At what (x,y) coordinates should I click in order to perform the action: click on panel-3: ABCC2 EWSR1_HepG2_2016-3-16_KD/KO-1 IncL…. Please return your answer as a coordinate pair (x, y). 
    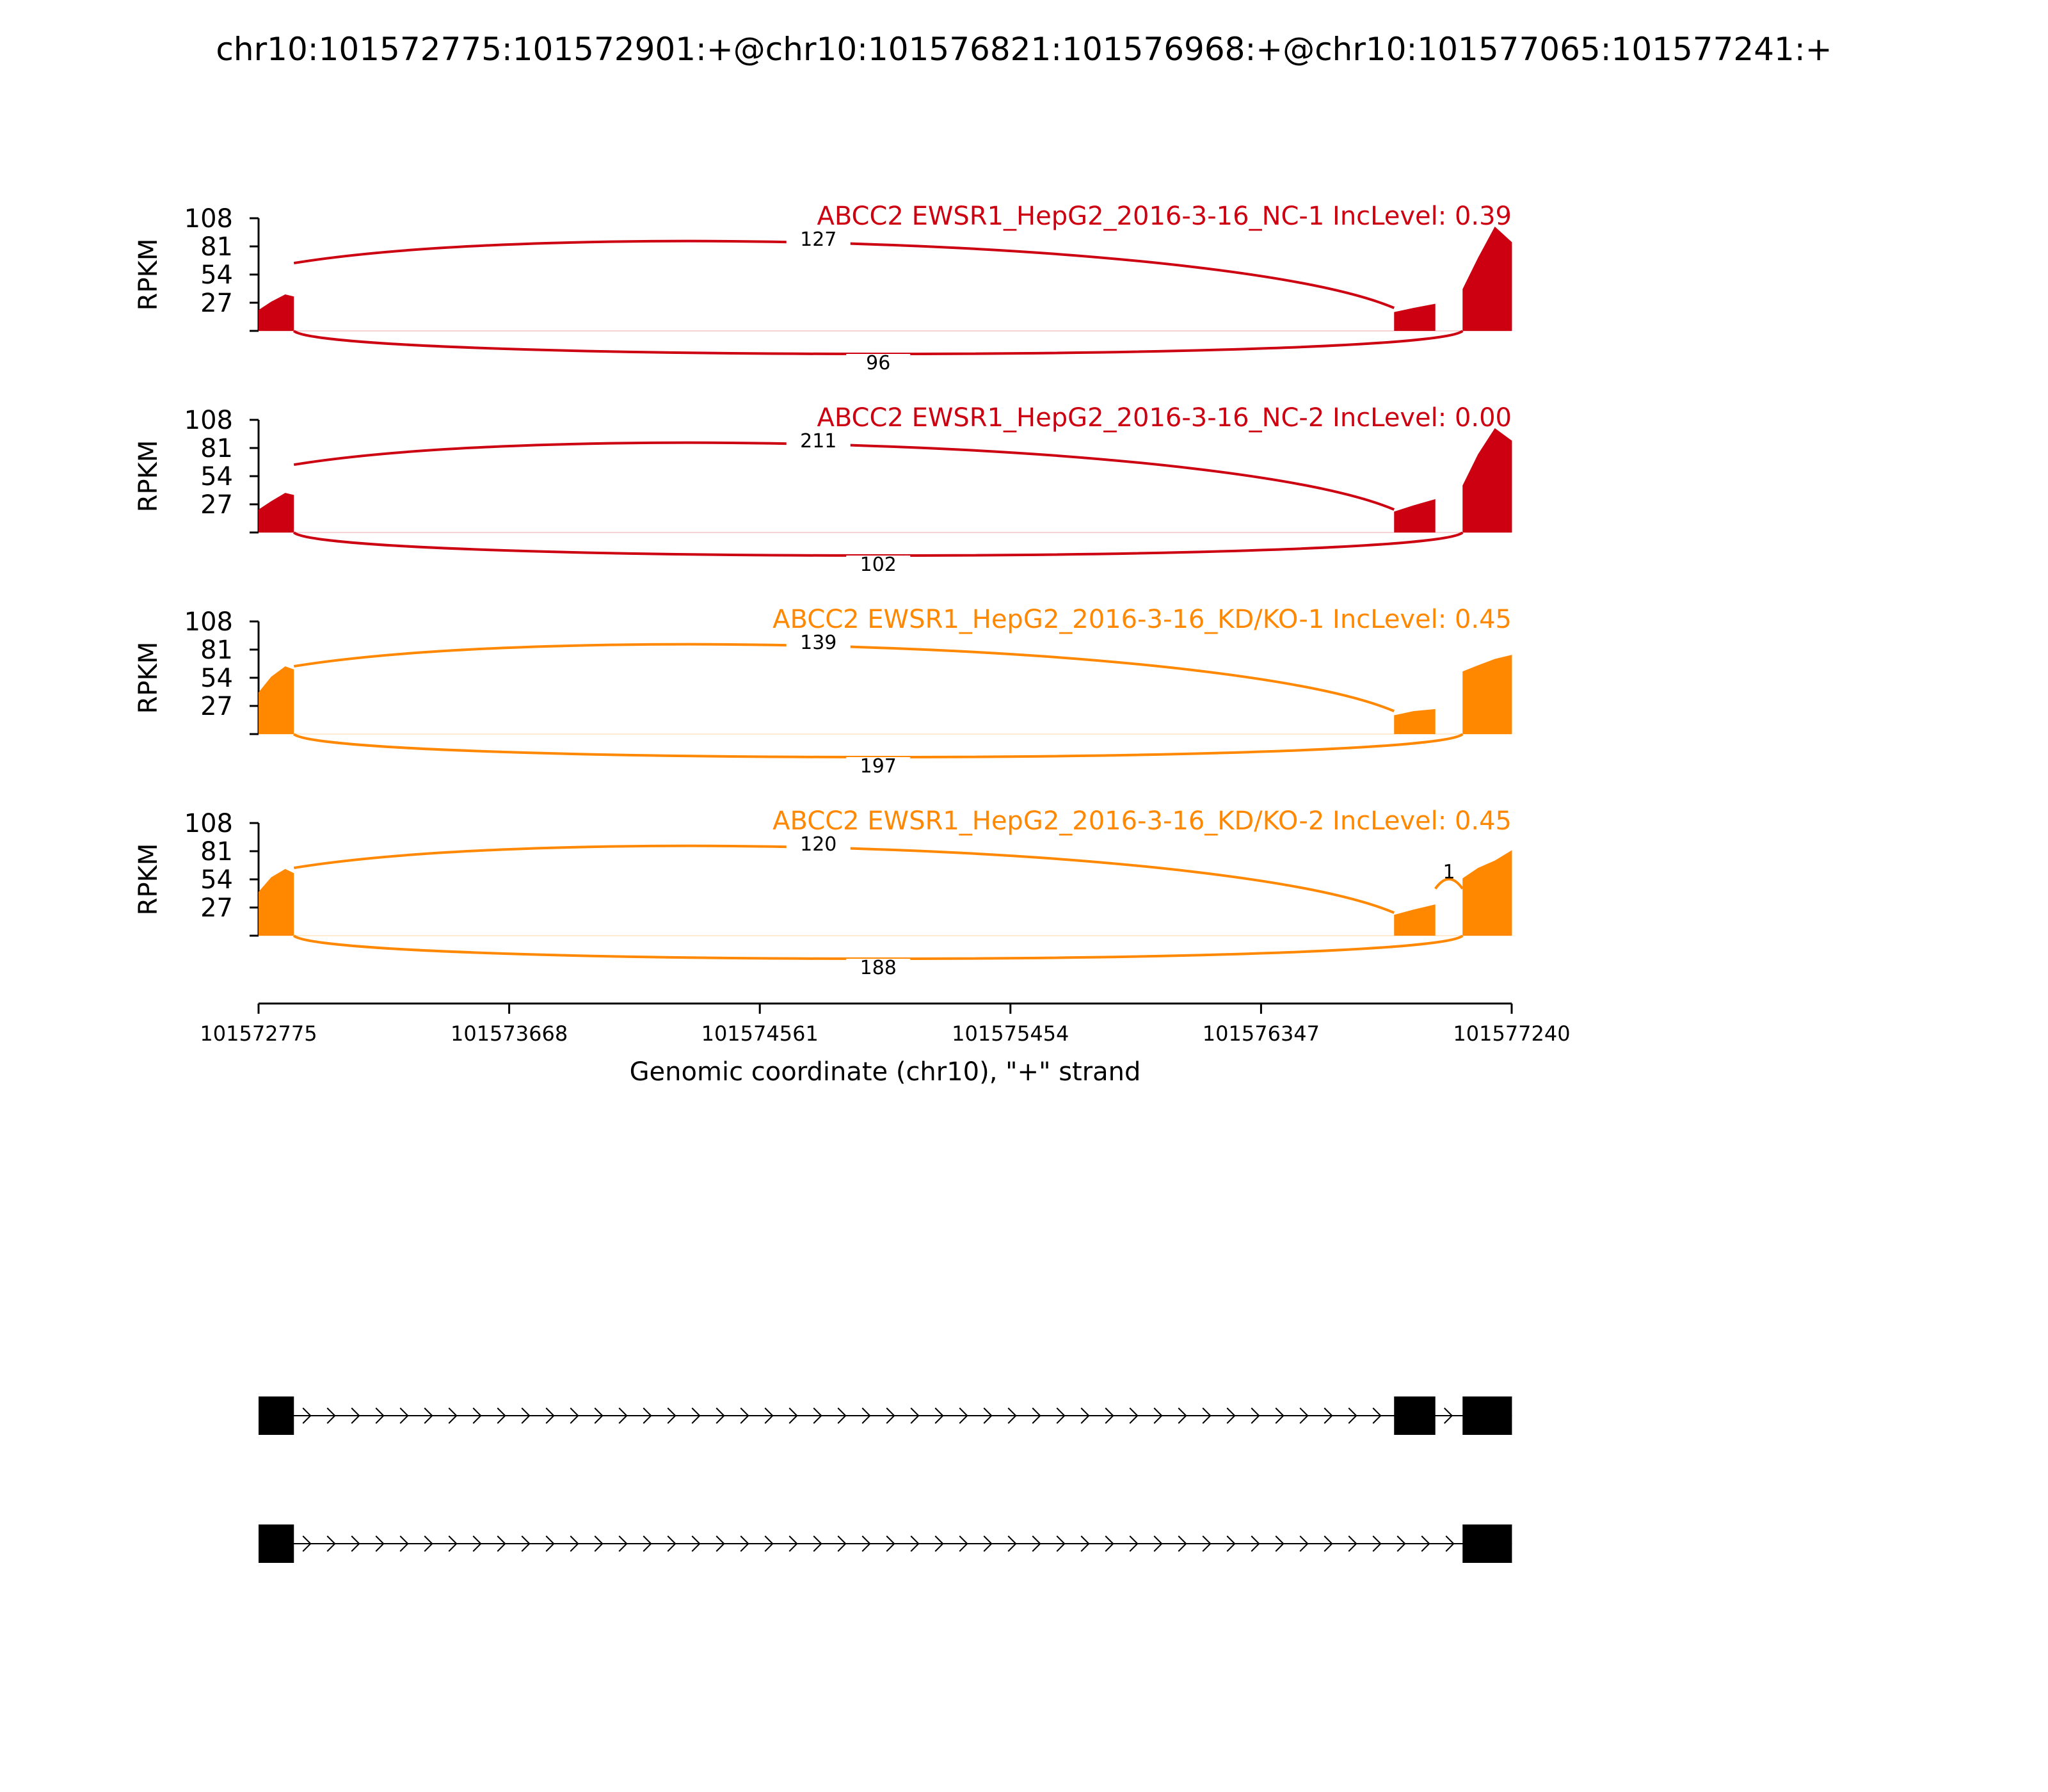
    Looking at the image, I should click on (823, 692).